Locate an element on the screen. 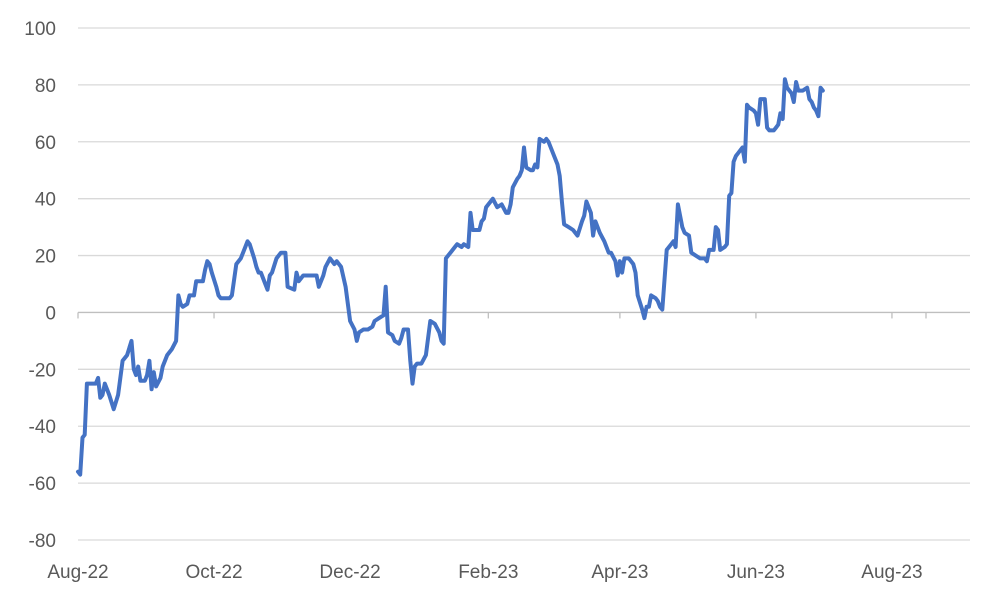 The width and height of the screenshot is (1000, 600). y-tick-label: 0 is located at coordinates (50, 313).